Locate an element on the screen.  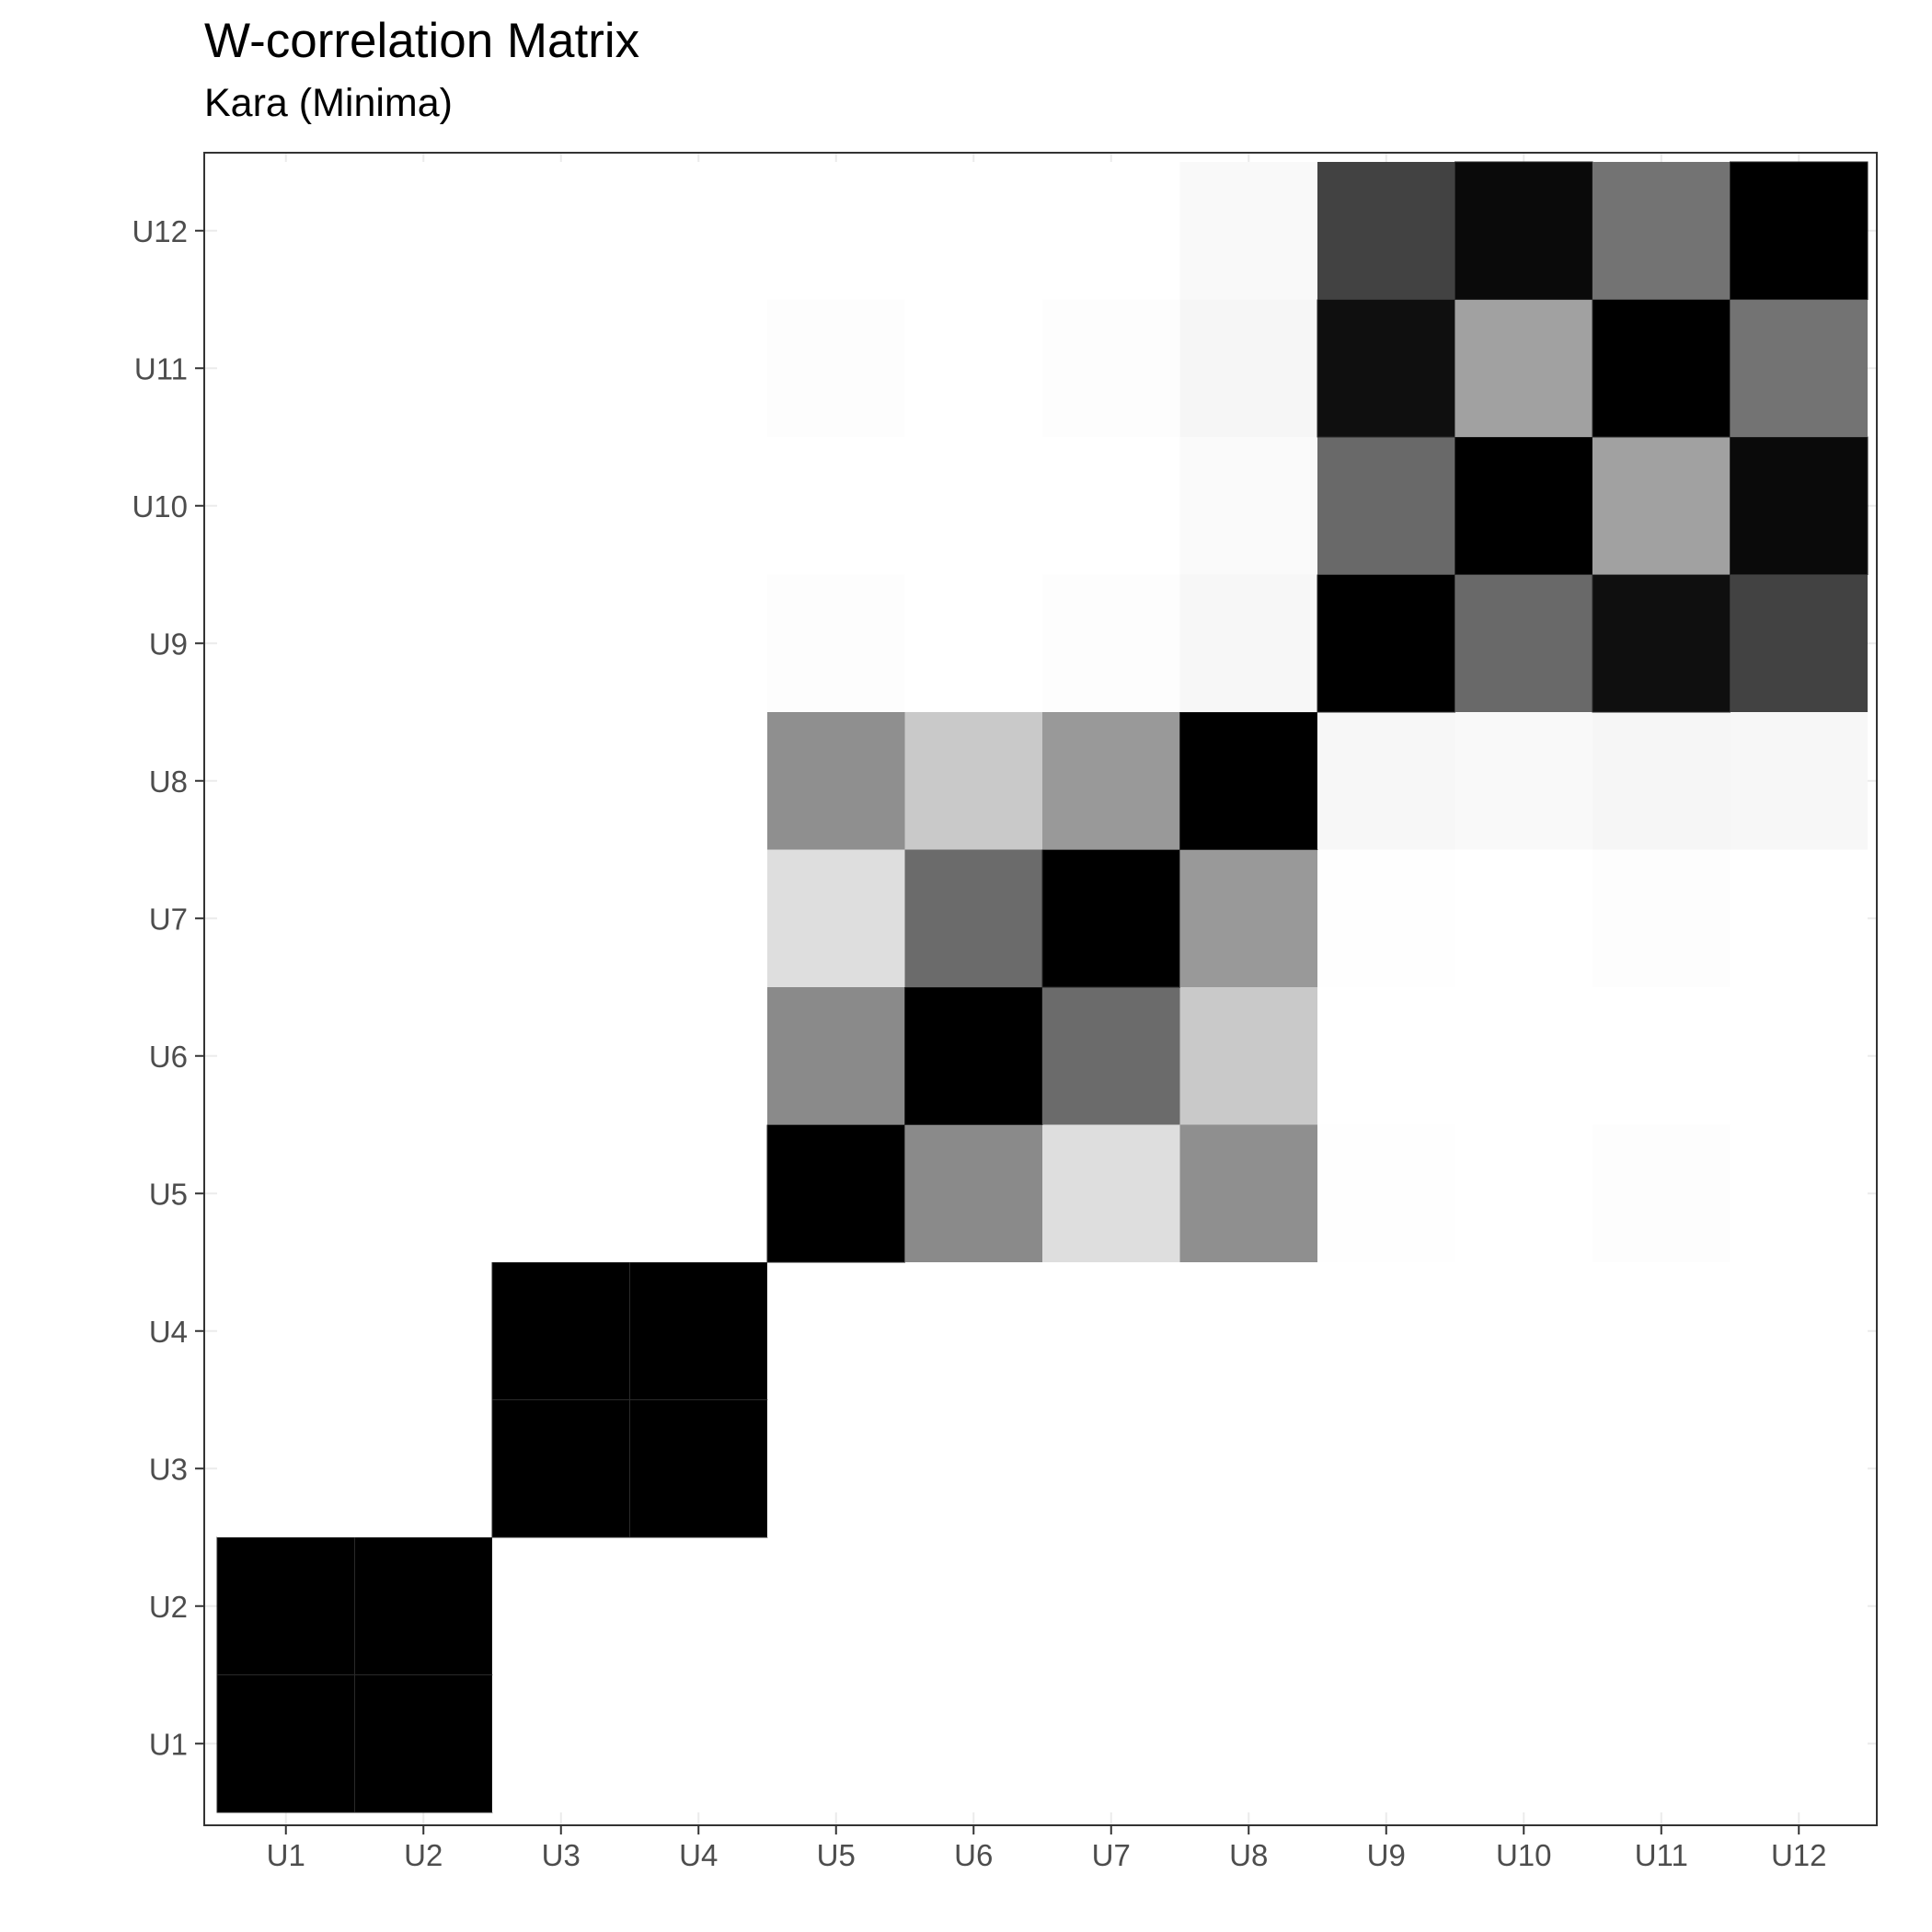
heatmap-cell-u7-u10 is located at coordinates (1524, 918).